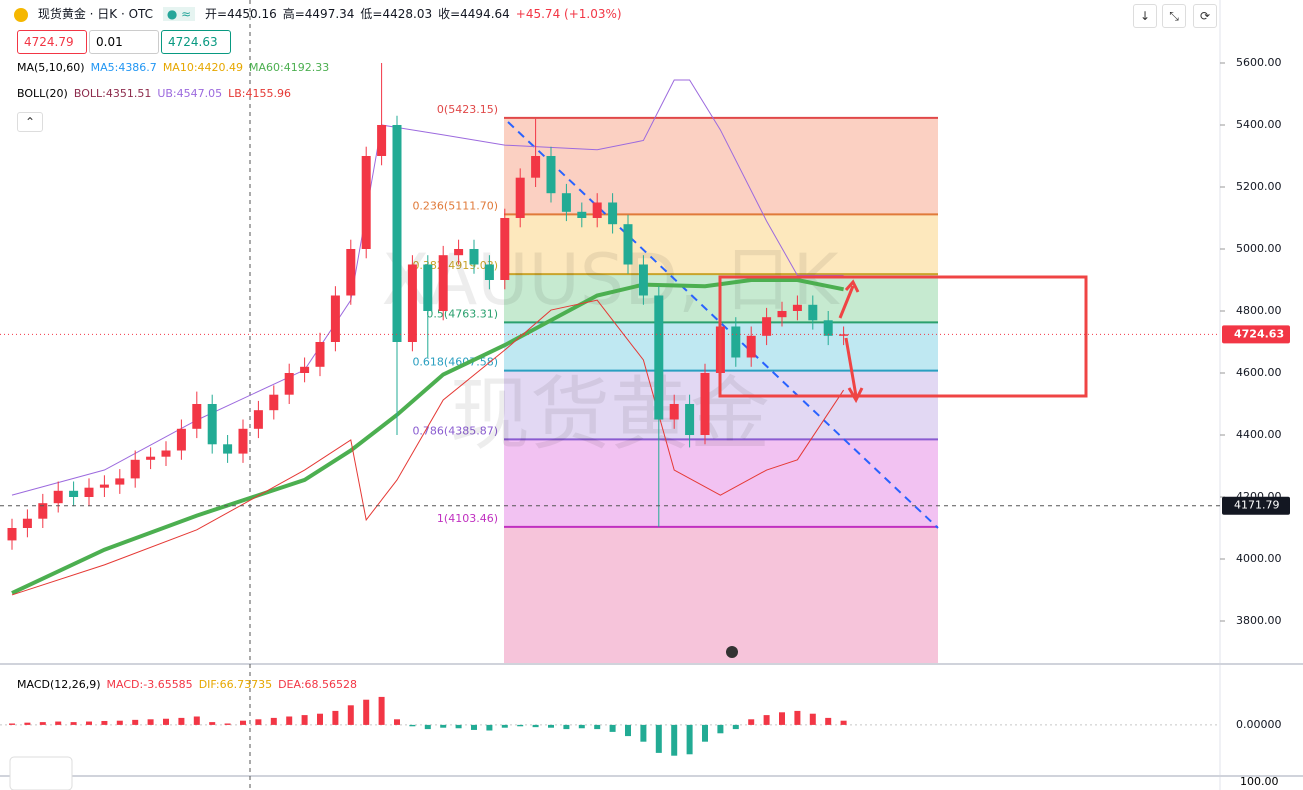 Image resolution: width=1303 pixels, height=790 pixels. What do you see at coordinates (1145, 16) in the screenshot?
I see `btn-down: ↓` at bounding box center [1145, 16].